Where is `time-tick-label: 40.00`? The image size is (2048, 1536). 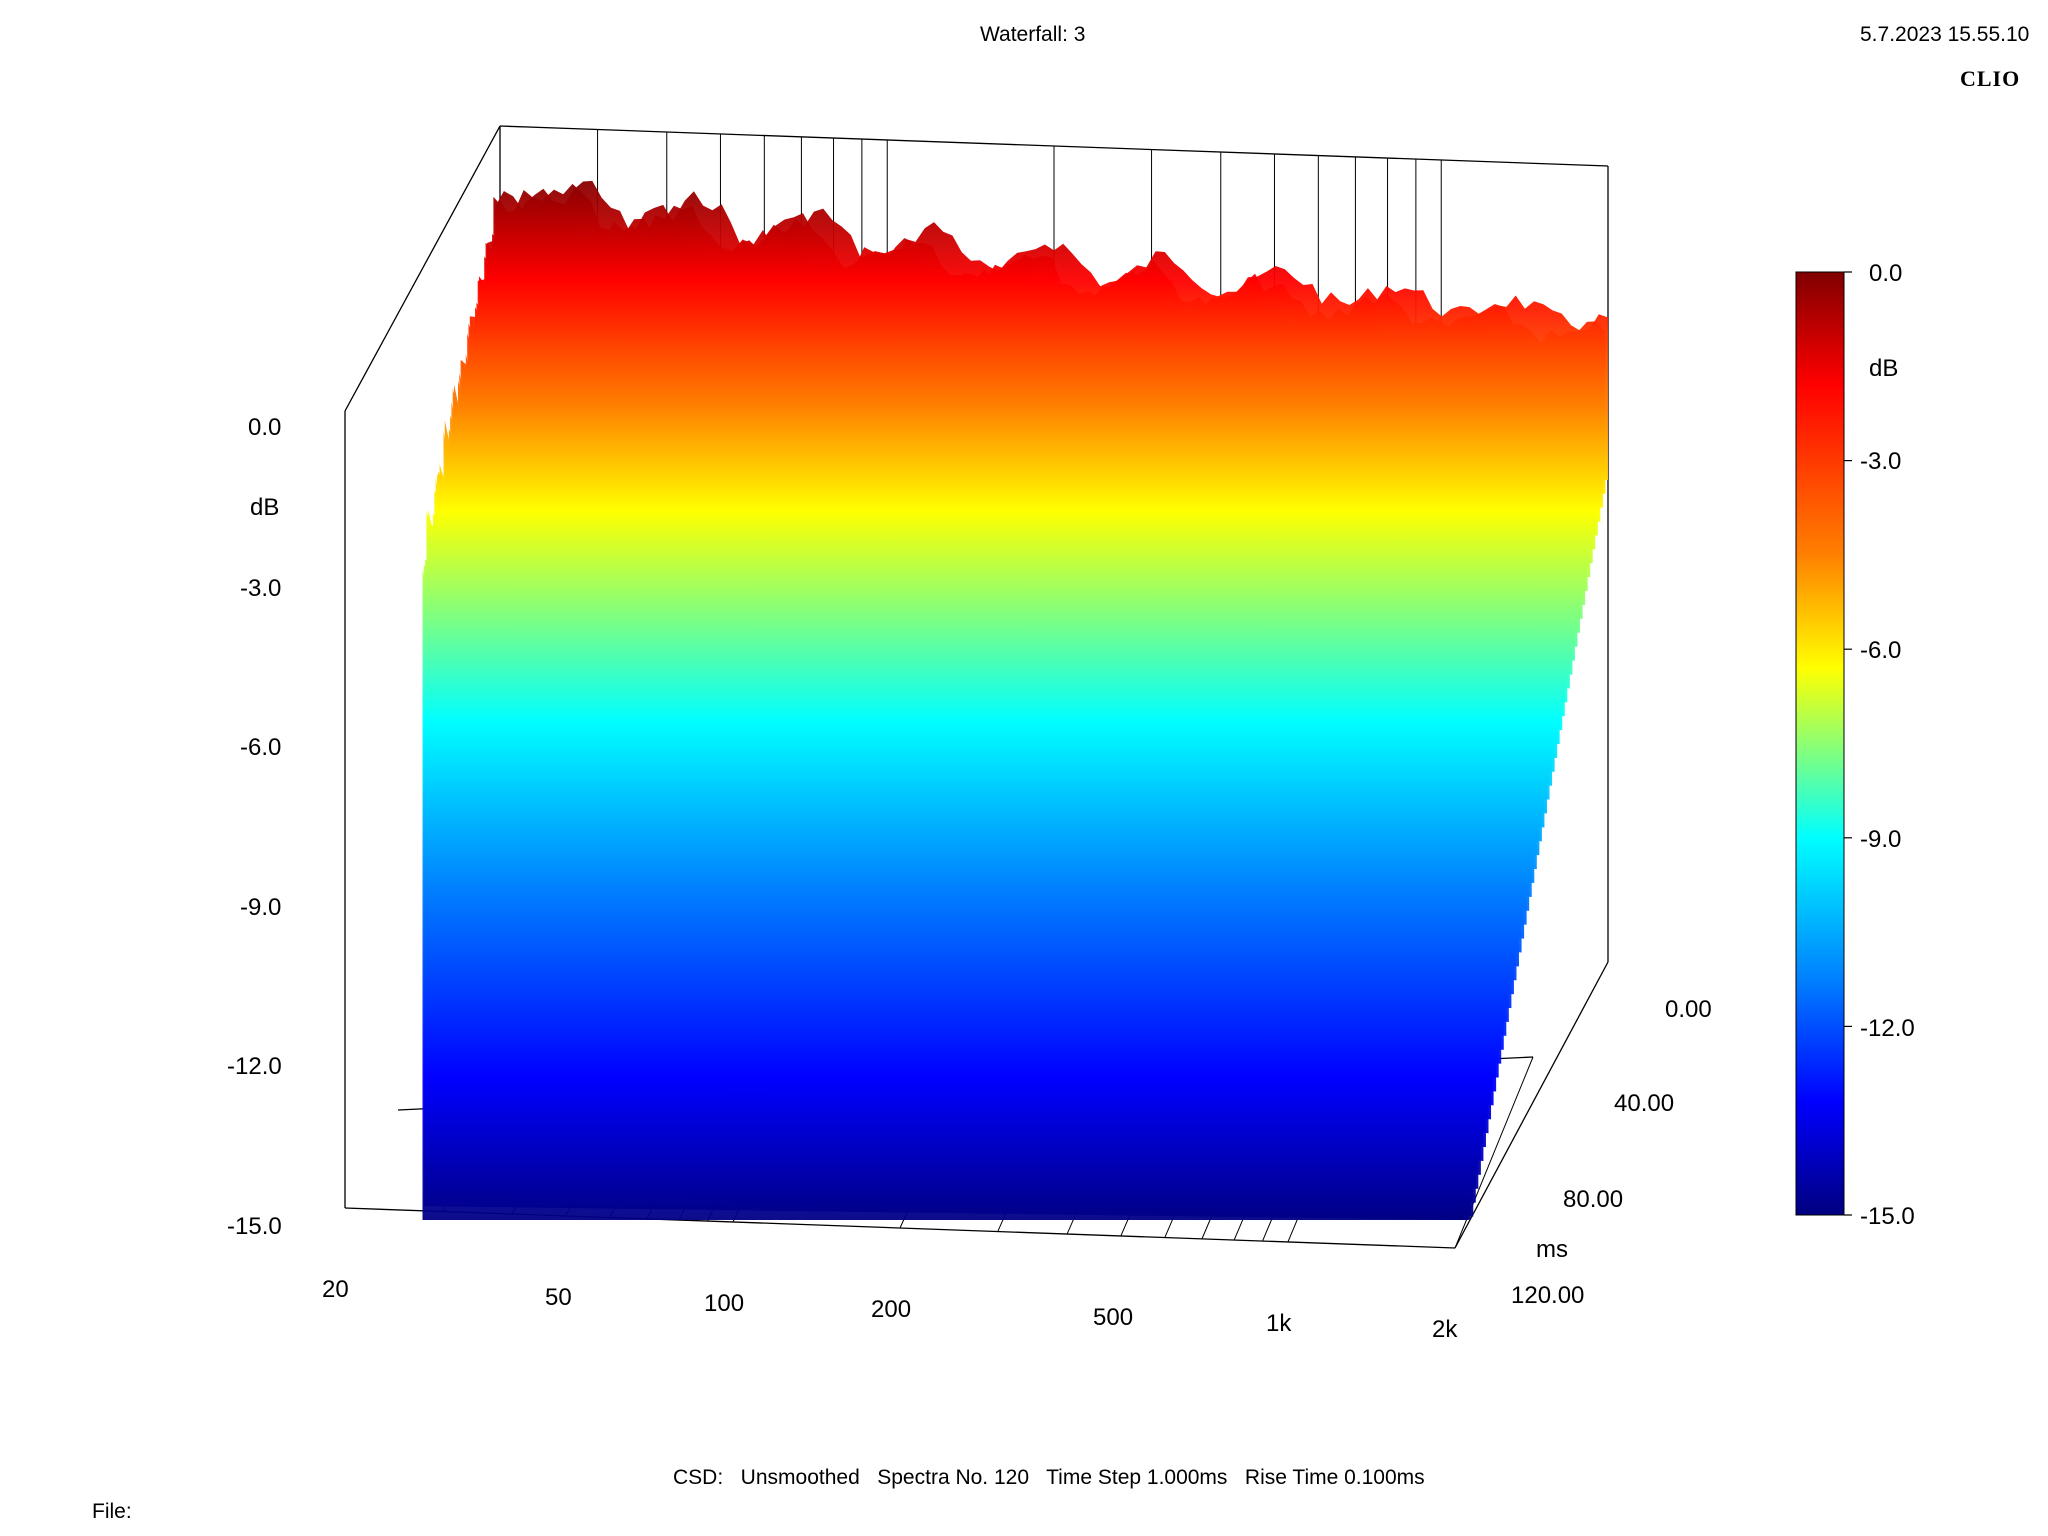
time-tick-label: 40.00 is located at coordinates (1644, 1103).